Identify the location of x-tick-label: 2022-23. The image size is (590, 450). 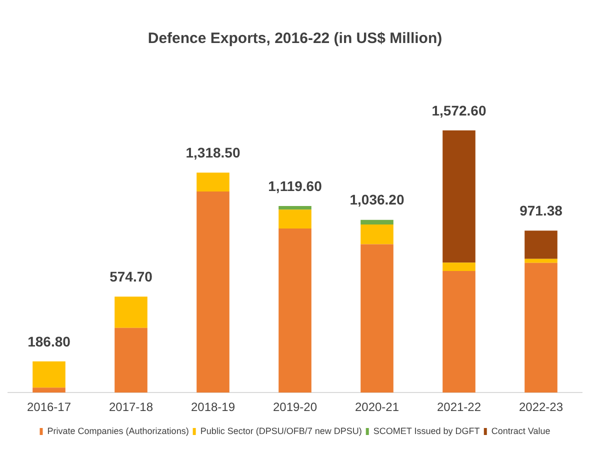
(541, 407).